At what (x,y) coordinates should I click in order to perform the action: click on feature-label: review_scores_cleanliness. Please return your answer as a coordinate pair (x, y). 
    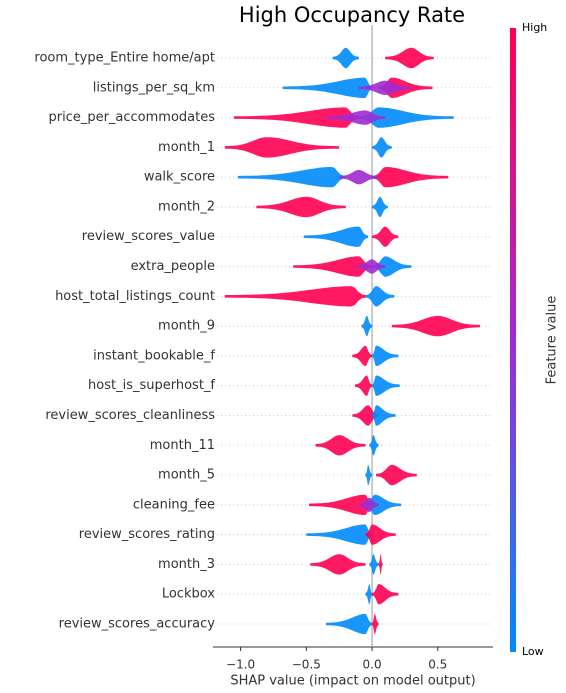
    Looking at the image, I should click on (130, 415).